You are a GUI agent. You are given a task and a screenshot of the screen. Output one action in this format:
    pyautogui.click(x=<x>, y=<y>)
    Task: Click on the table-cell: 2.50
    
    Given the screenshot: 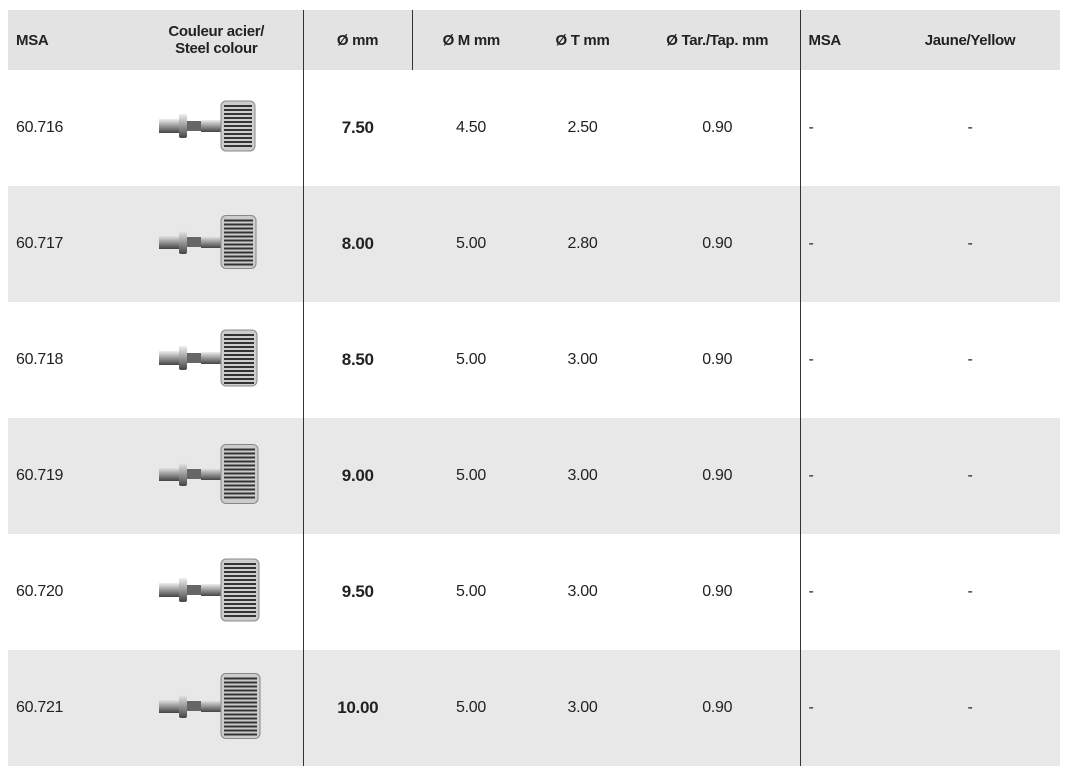 What is the action you would take?
    pyautogui.click(x=582, y=127)
    